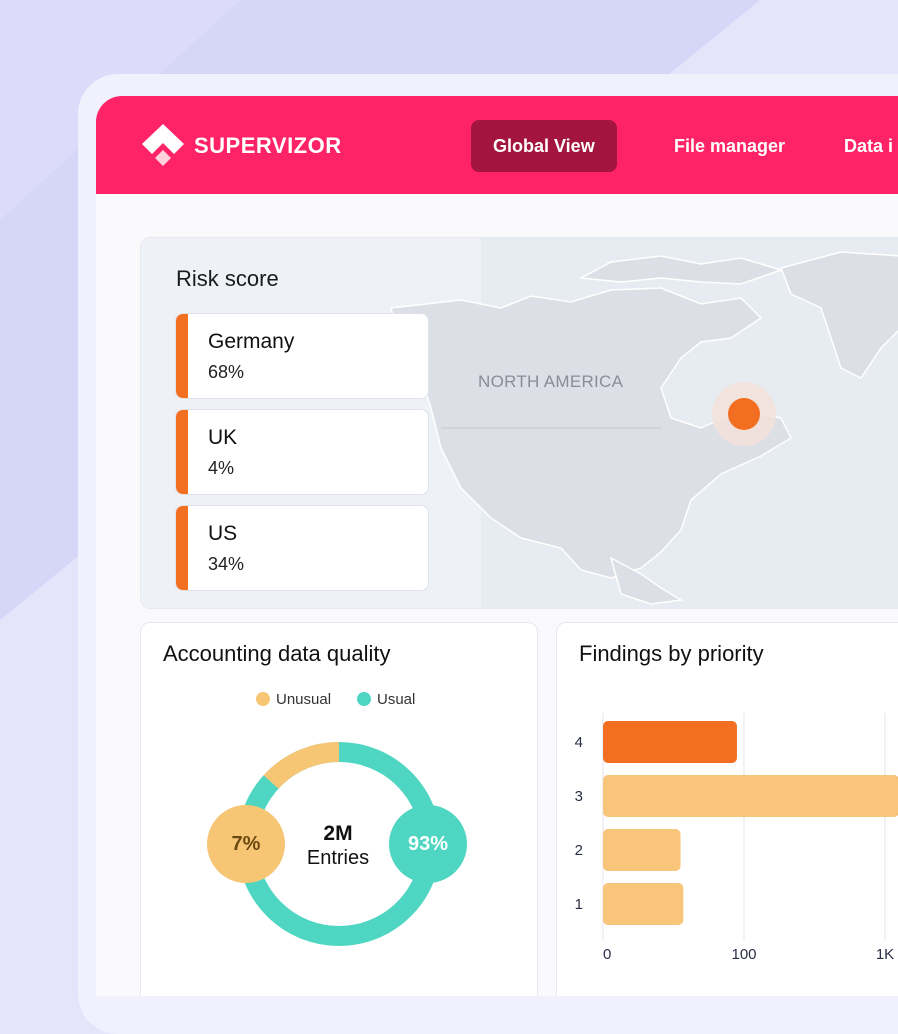 The width and height of the screenshot is (898, 1034). I want to click on y-tick-label: 1, so click(579, 904).